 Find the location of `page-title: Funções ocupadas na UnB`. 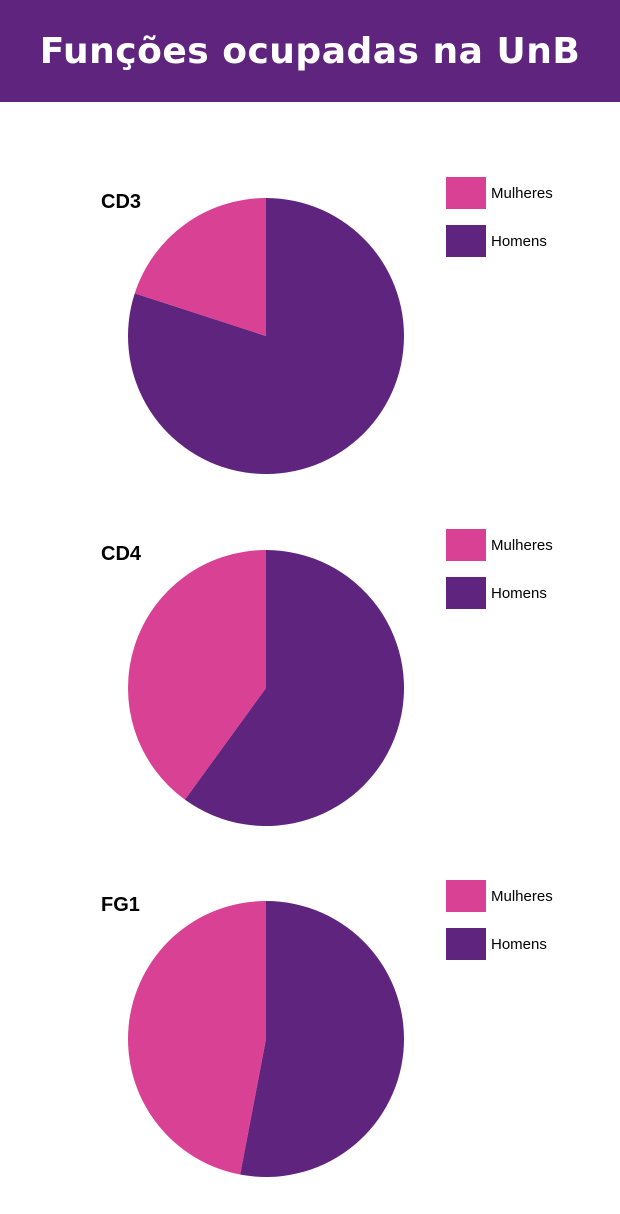

page-title: Funções ocupadas na UnB is located at coordinates (310, 51).